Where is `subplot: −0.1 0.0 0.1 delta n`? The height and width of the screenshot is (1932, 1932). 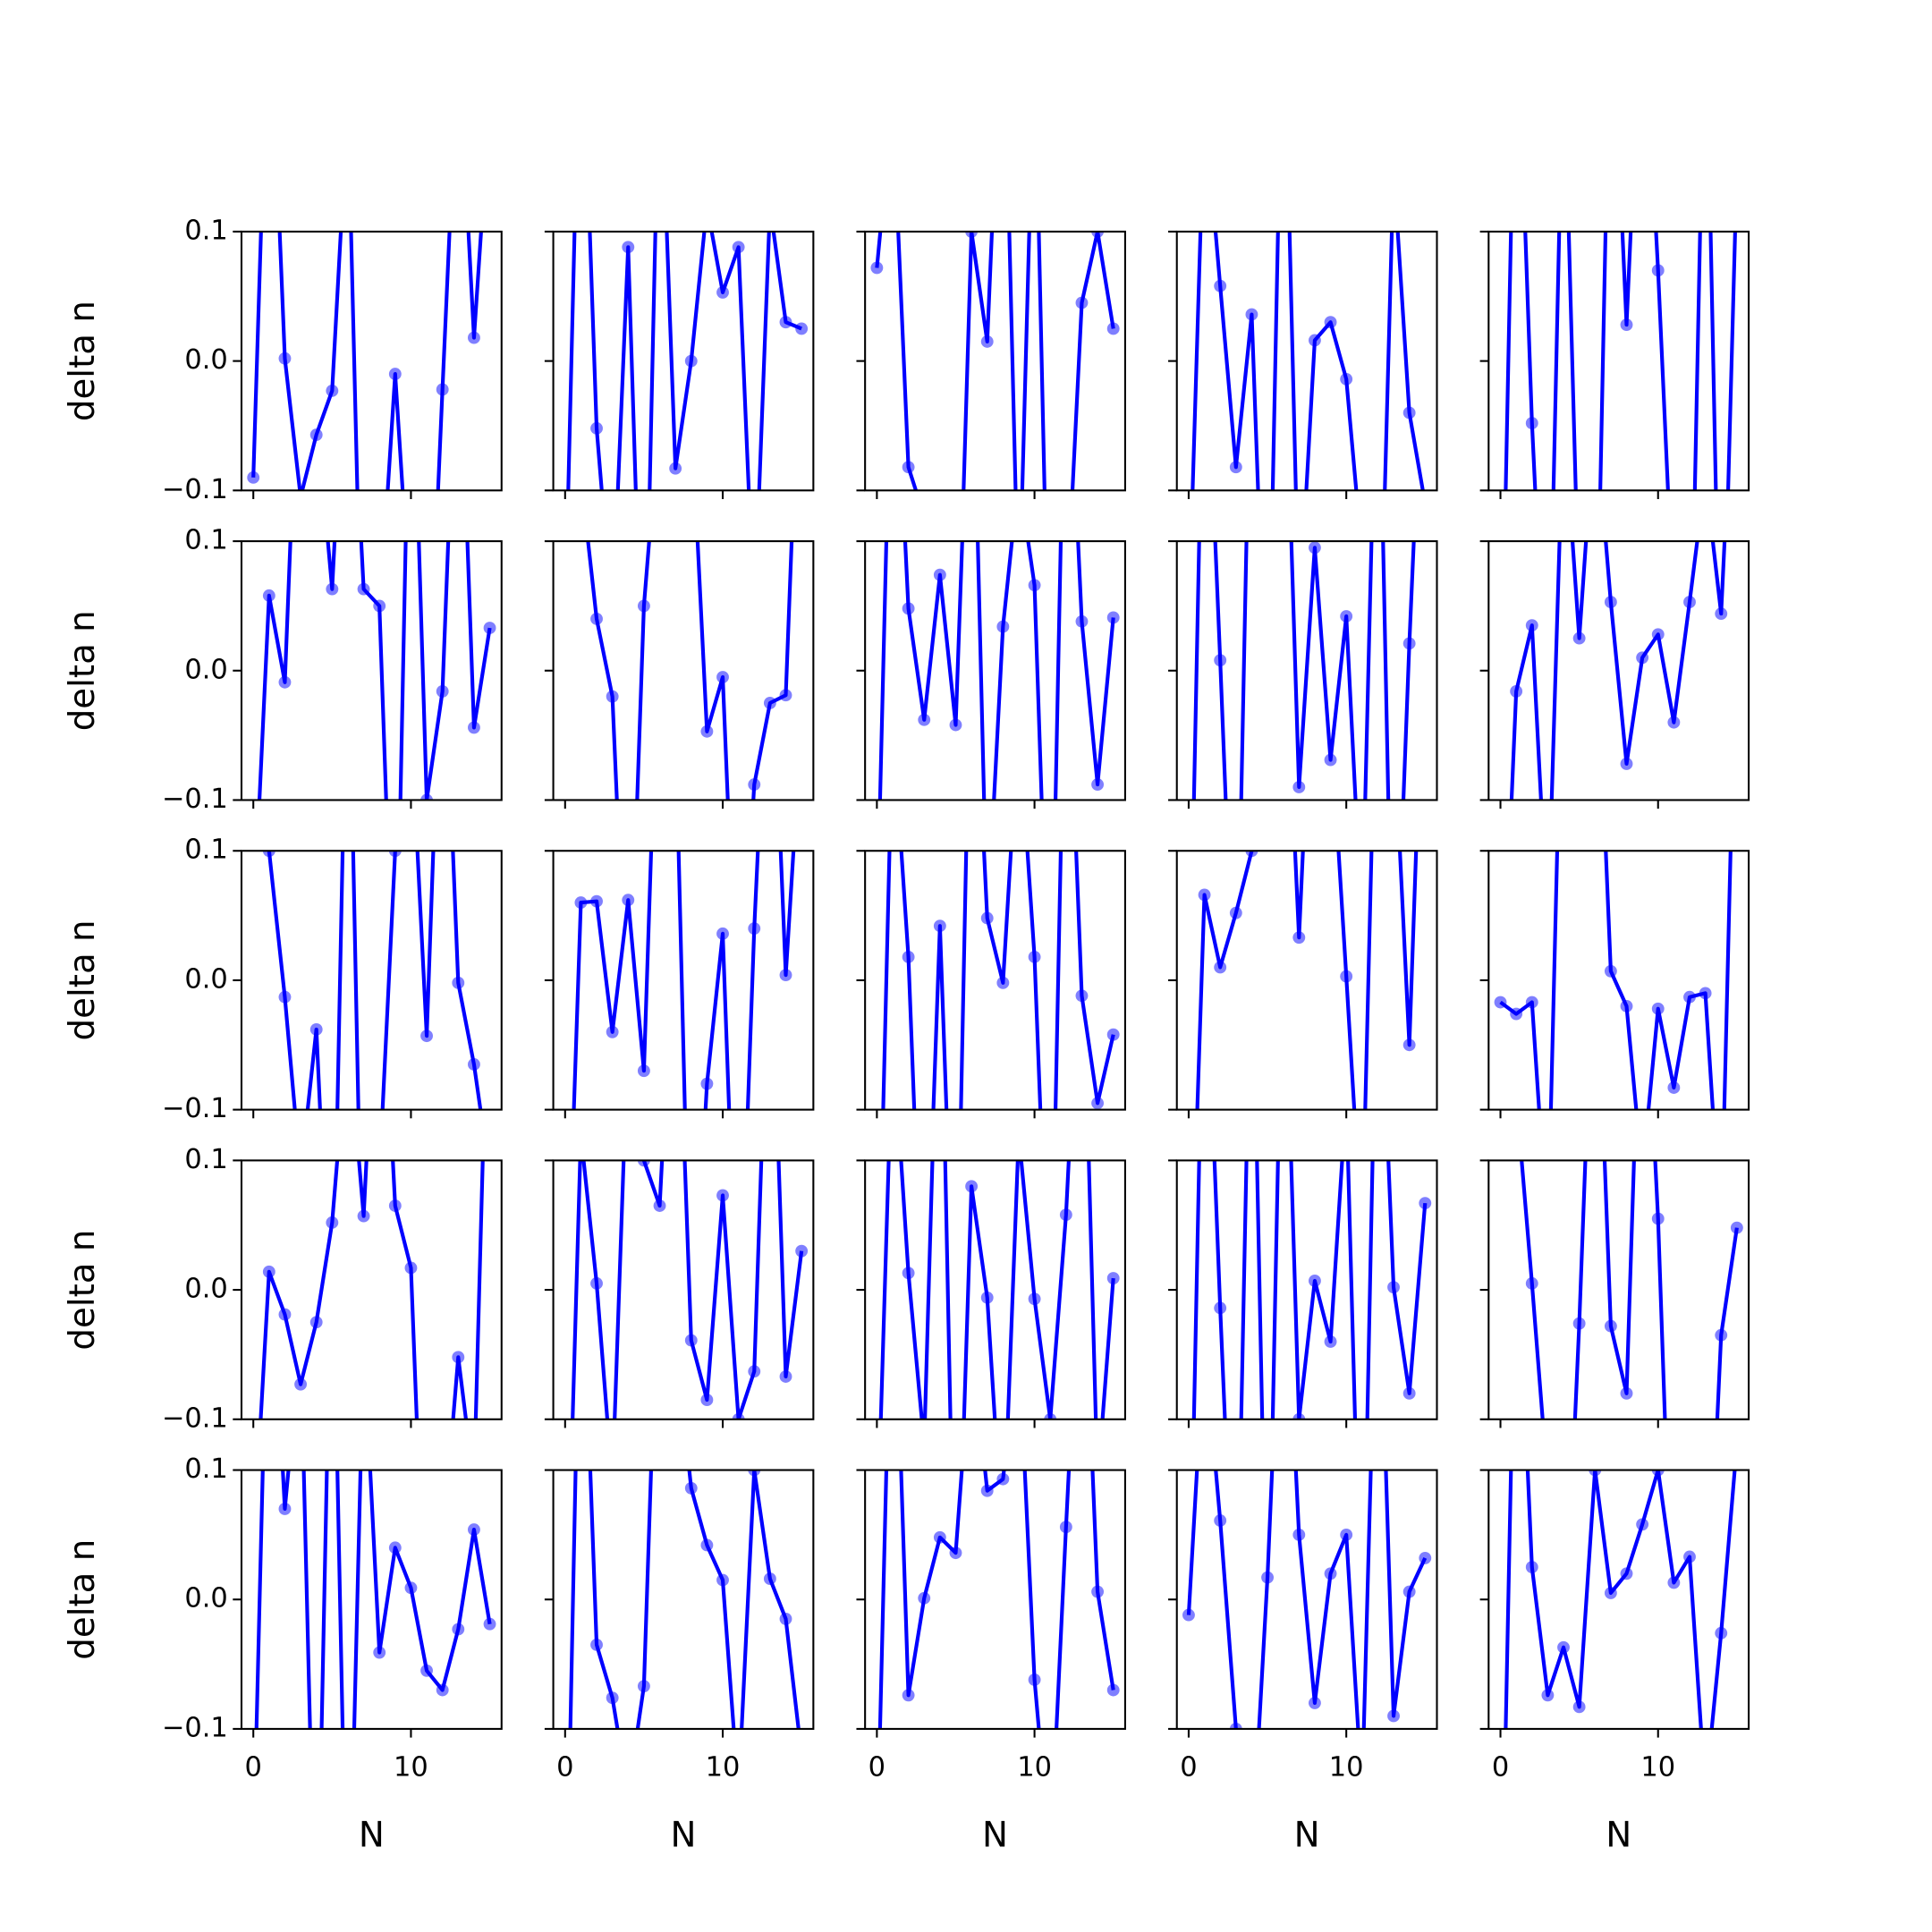 subplot: −0.1 0.0 0.1 delta n is located at coordinates (283, 1289).